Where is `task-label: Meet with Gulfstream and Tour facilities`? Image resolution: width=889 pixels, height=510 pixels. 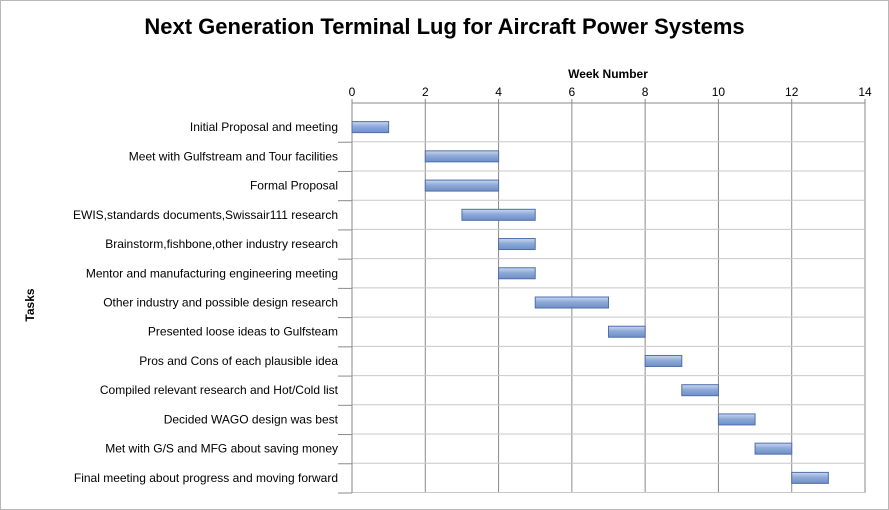
task-label: Meet with Gulfstream and Tour facilities is located at coordinates (233, 156).